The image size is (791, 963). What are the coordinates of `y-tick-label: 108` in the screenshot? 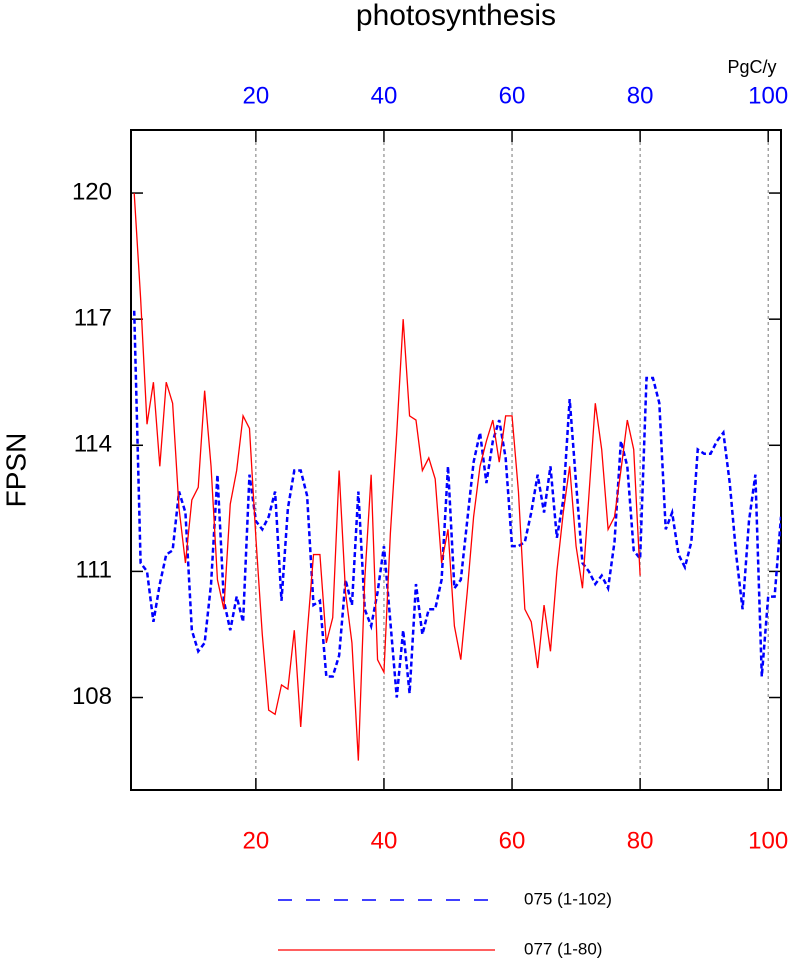 It's located at (92, 696).